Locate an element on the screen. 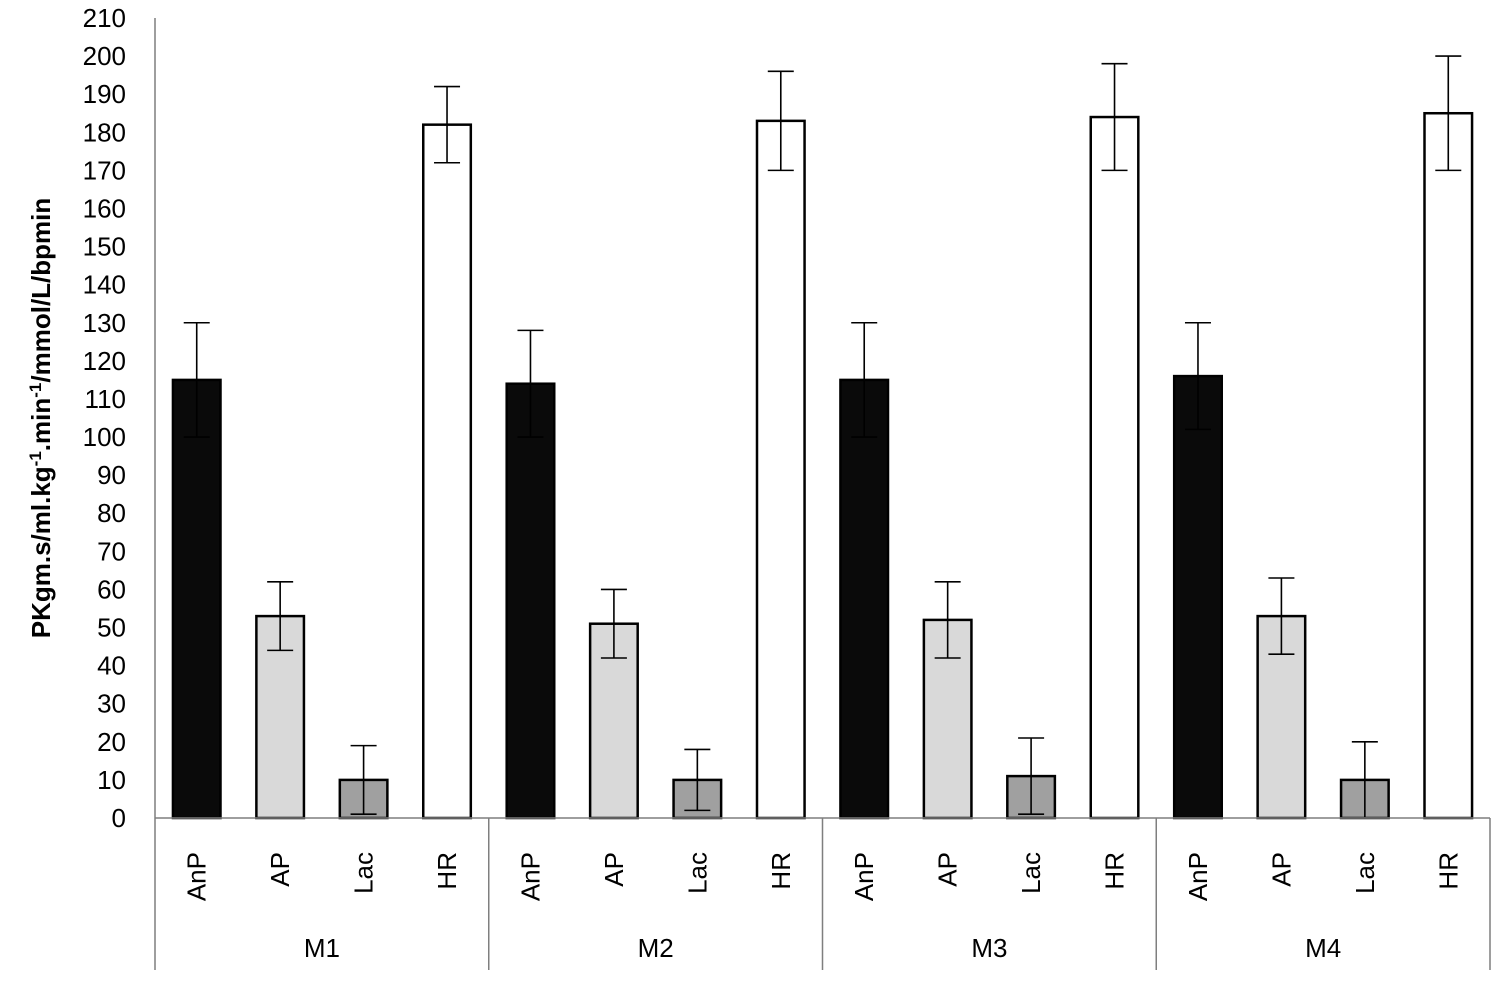 The image size is (1500, 990). y-tick-label: 90 is located at coordinates (111, 475).